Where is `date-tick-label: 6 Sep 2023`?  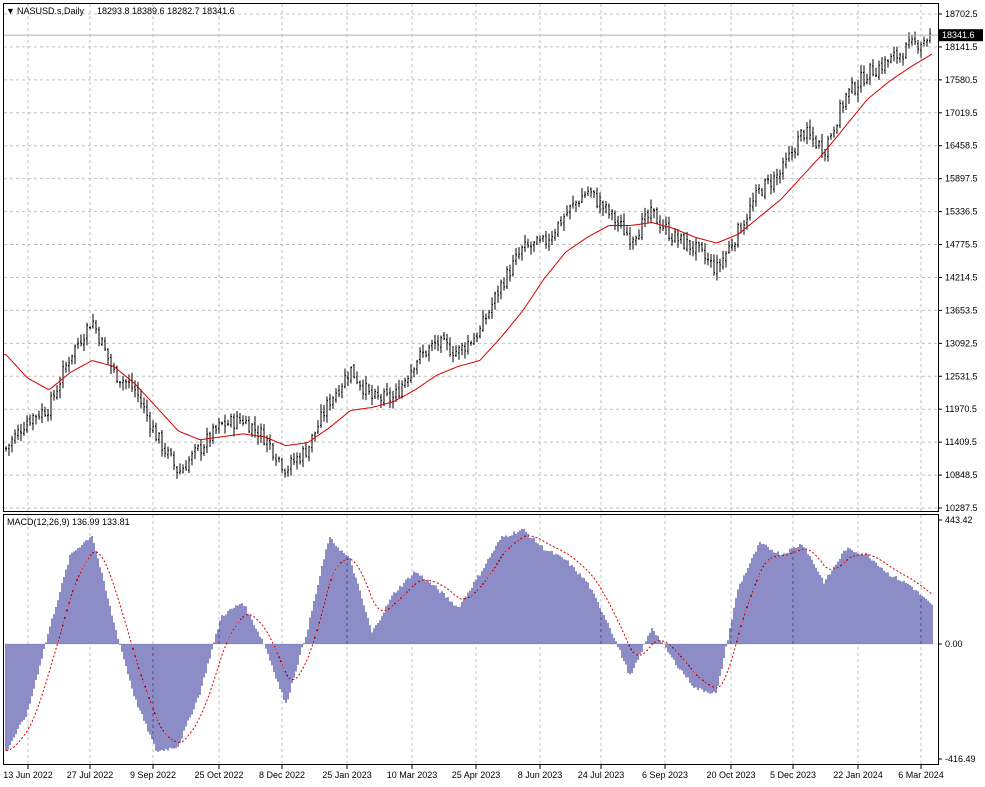 date-tick-label: 6 Sep 2023 is located at coordinates (665, 775).